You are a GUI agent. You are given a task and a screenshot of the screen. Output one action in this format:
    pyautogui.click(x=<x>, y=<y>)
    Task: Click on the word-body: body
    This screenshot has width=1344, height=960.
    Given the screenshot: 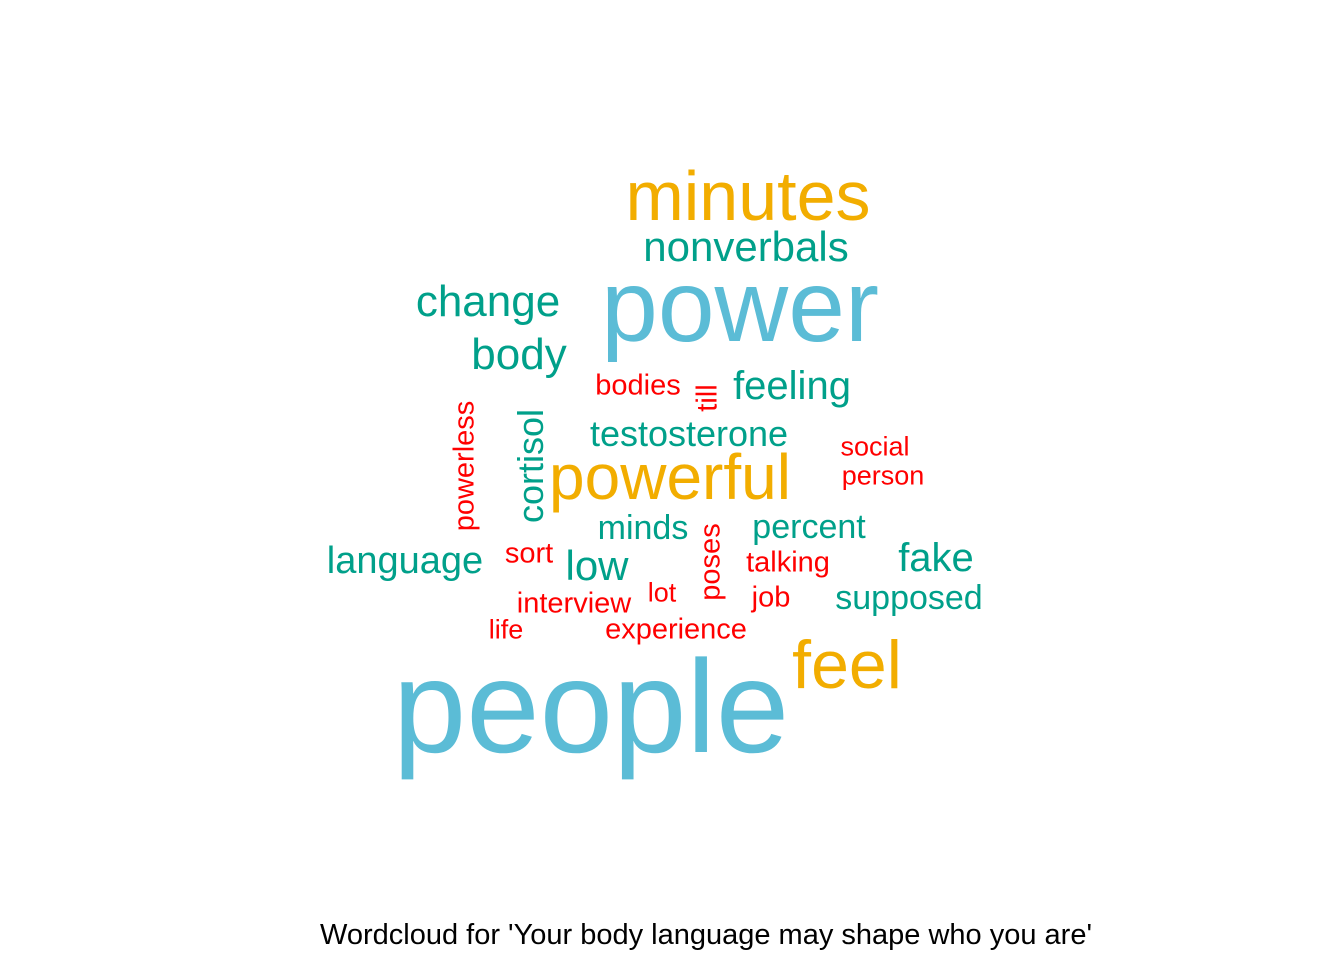 What is the action you would take?
    pyautogui.click(x=519, y=354)
    